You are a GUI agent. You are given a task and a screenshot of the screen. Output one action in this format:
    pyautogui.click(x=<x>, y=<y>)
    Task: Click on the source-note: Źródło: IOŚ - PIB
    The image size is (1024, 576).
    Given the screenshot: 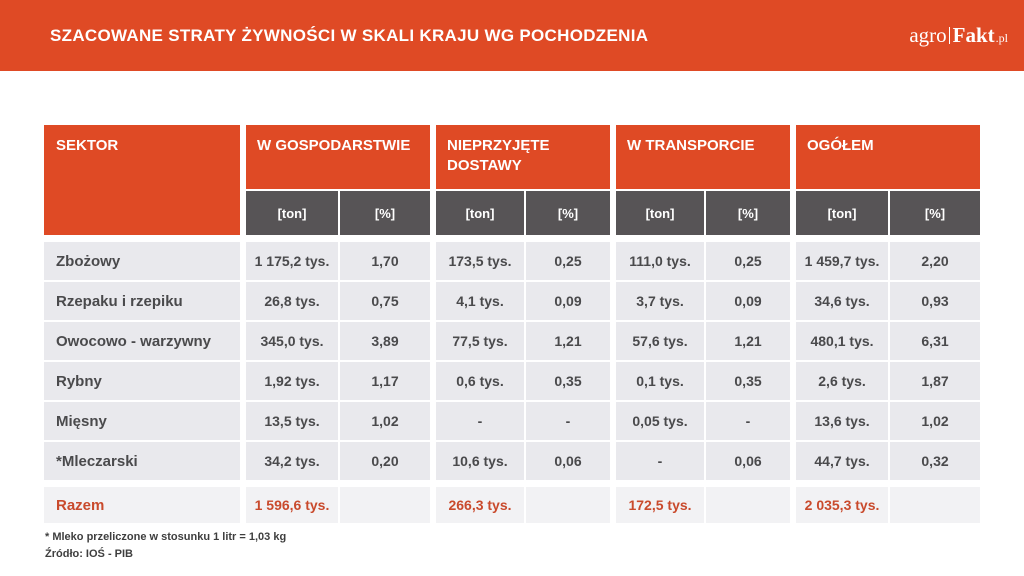 What is the action you would take?
    pyautogui.click(x=89, y=554)
    